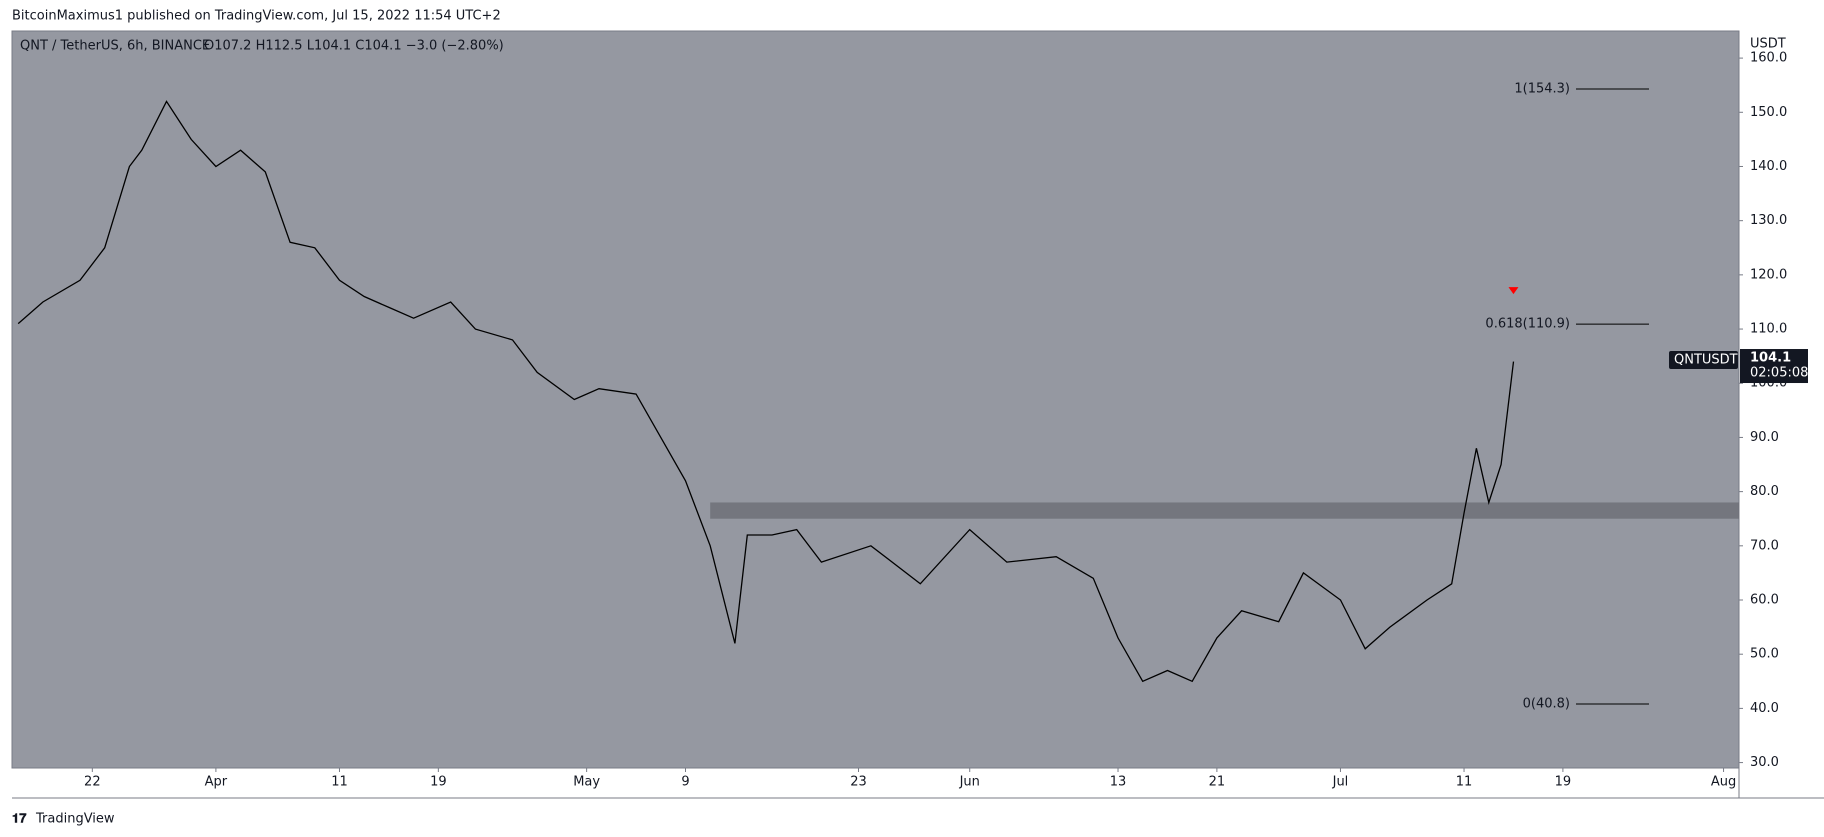 Image resolution: width=1824 pixels, height=837 pixels. What do you see at coordinates (969, 782) in the screenshot?
I see `x-tick-label: Jun` at bounding box center [969, 782].